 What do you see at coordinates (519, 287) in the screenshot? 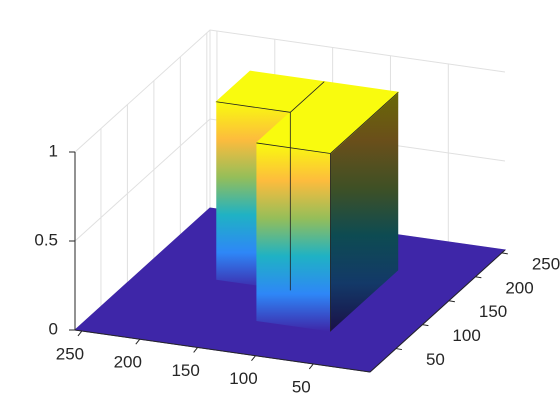
I see `x-tick-label: 200` at bounding box center [519, 287].